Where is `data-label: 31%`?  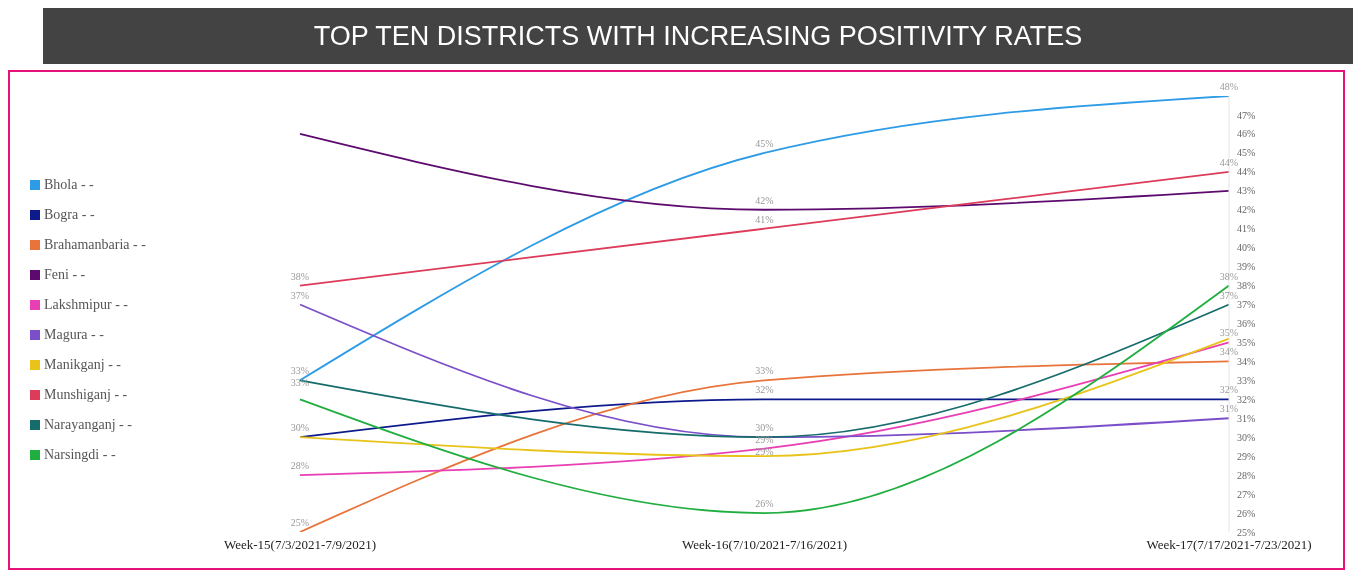
data-label: 31% is located at coordinates (1229, 409).